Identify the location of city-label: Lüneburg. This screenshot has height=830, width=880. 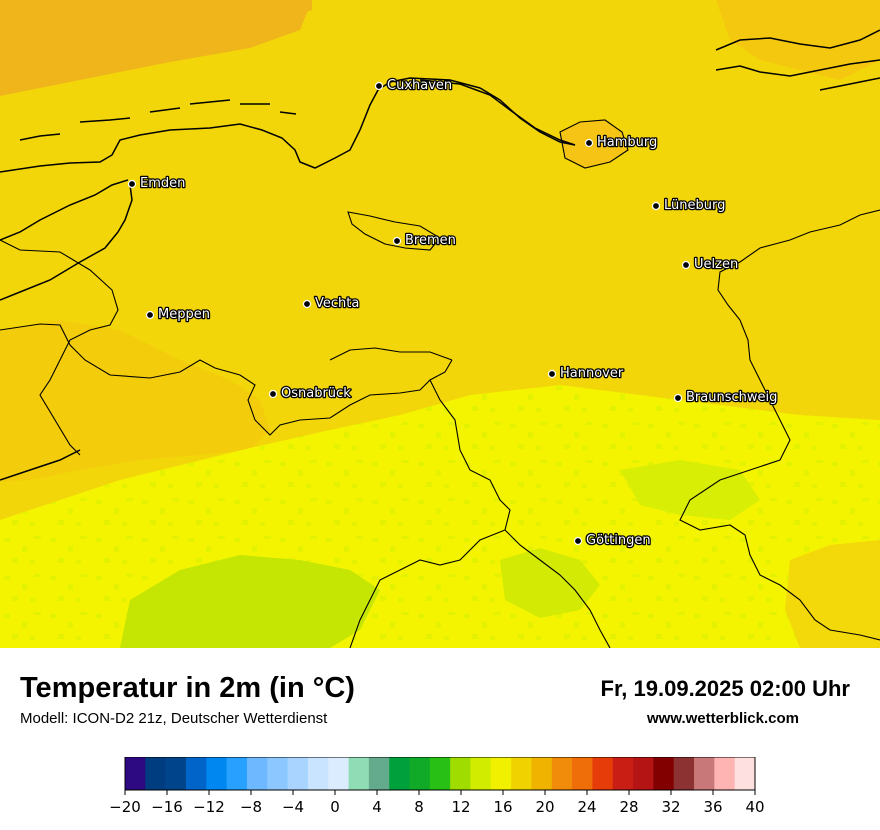
(694, 205).